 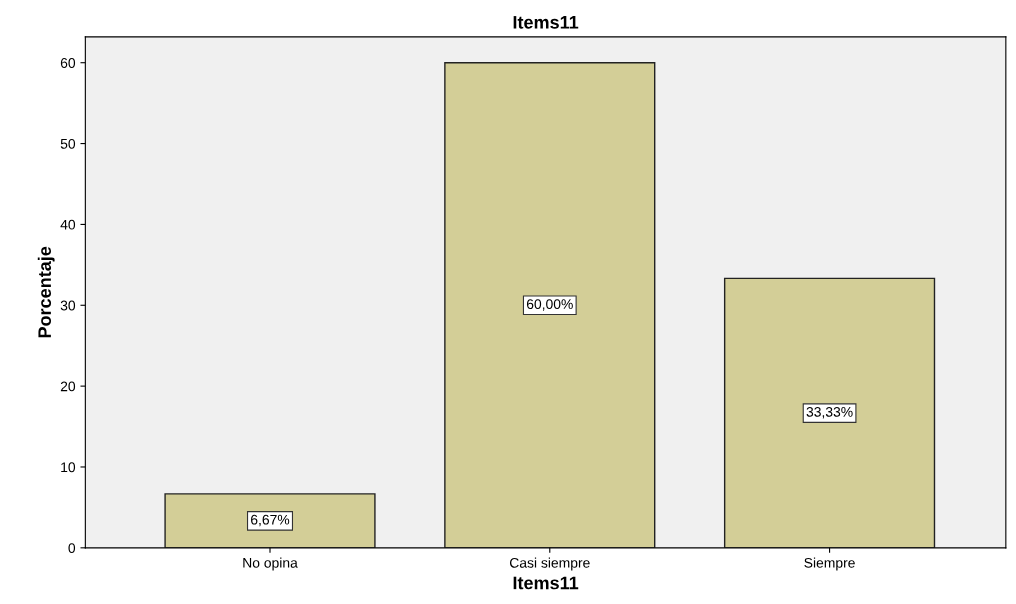 I want to click on y-tick-label: 50, so click(x=68, y=143).